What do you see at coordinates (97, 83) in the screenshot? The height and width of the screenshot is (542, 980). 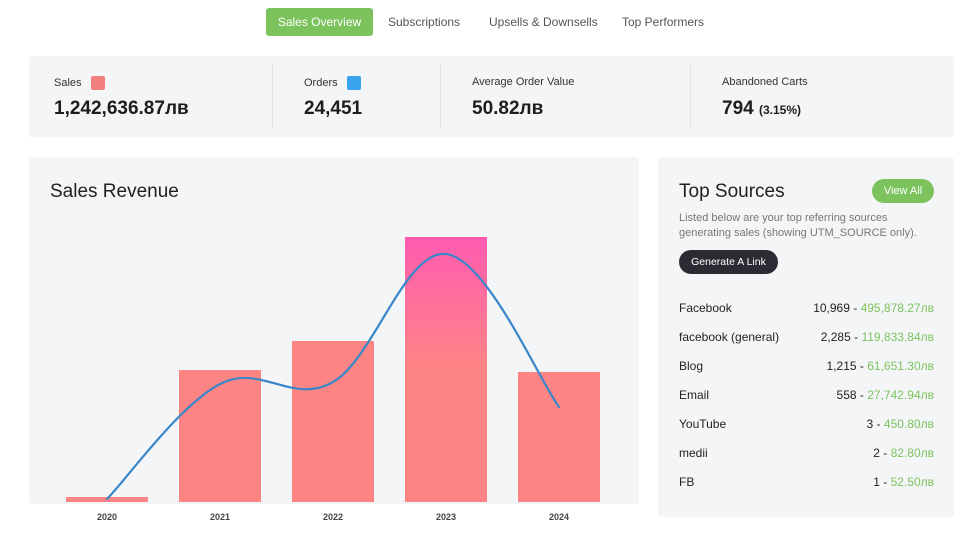 I see `sales-color-swatch` at bounding box center [97, 83].